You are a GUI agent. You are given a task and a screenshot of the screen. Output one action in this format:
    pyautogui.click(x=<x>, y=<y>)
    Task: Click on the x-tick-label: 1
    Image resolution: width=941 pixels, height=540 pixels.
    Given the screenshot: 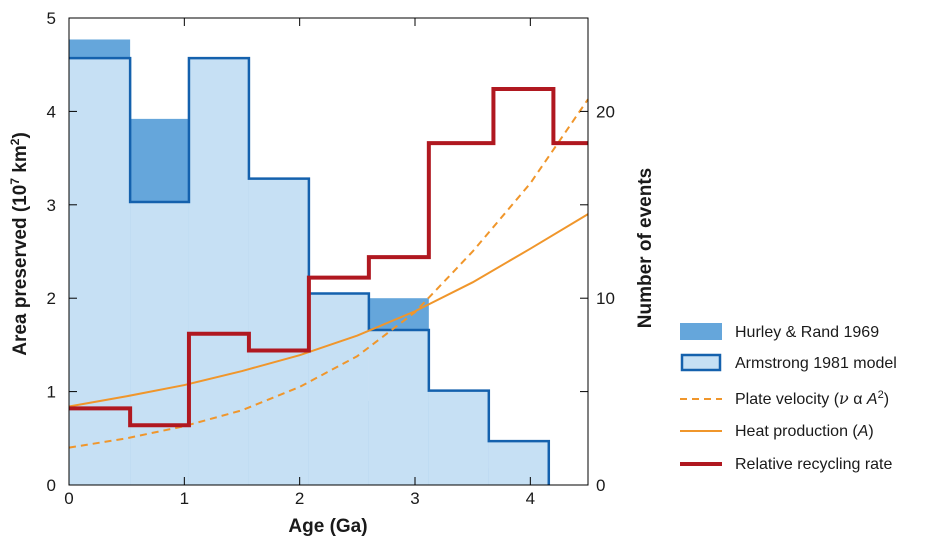 What is the action you would take?
    pyautogui.click(x=184, y=498)
    